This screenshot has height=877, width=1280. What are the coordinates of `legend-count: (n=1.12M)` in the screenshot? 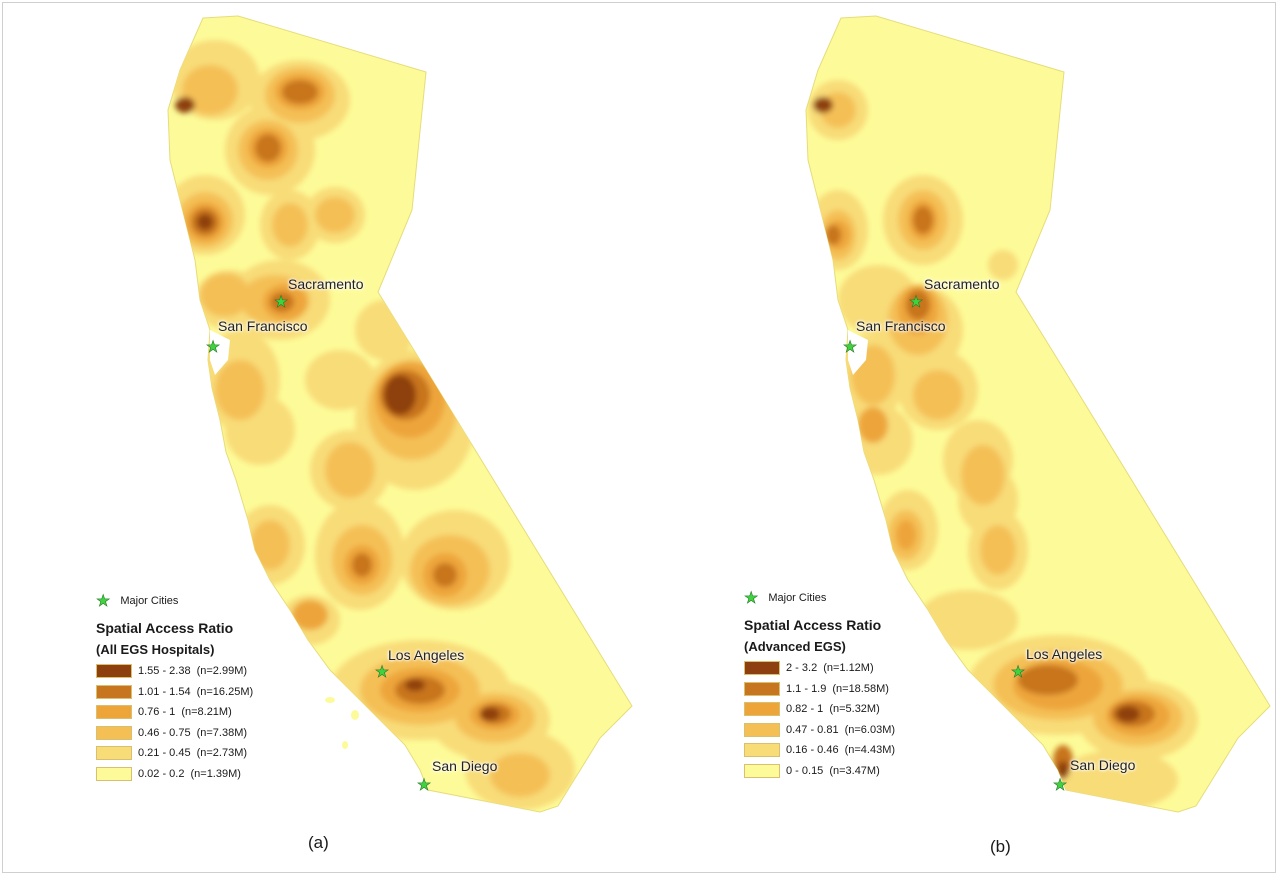 It's located at (848, 668).